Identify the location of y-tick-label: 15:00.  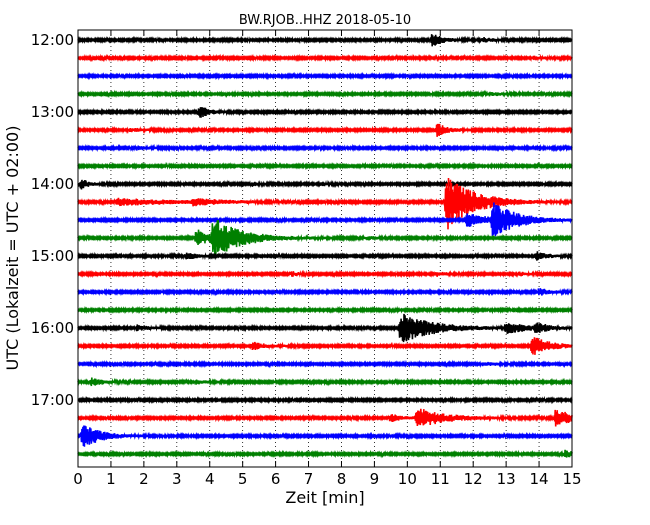
(52, 256).